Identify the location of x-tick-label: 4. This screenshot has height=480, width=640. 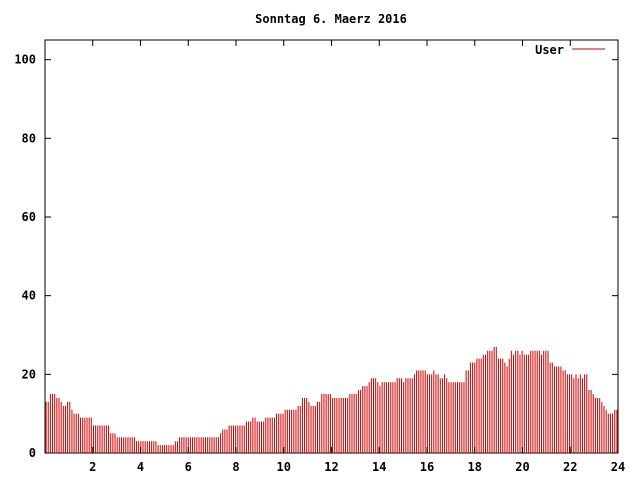
(140, 467).